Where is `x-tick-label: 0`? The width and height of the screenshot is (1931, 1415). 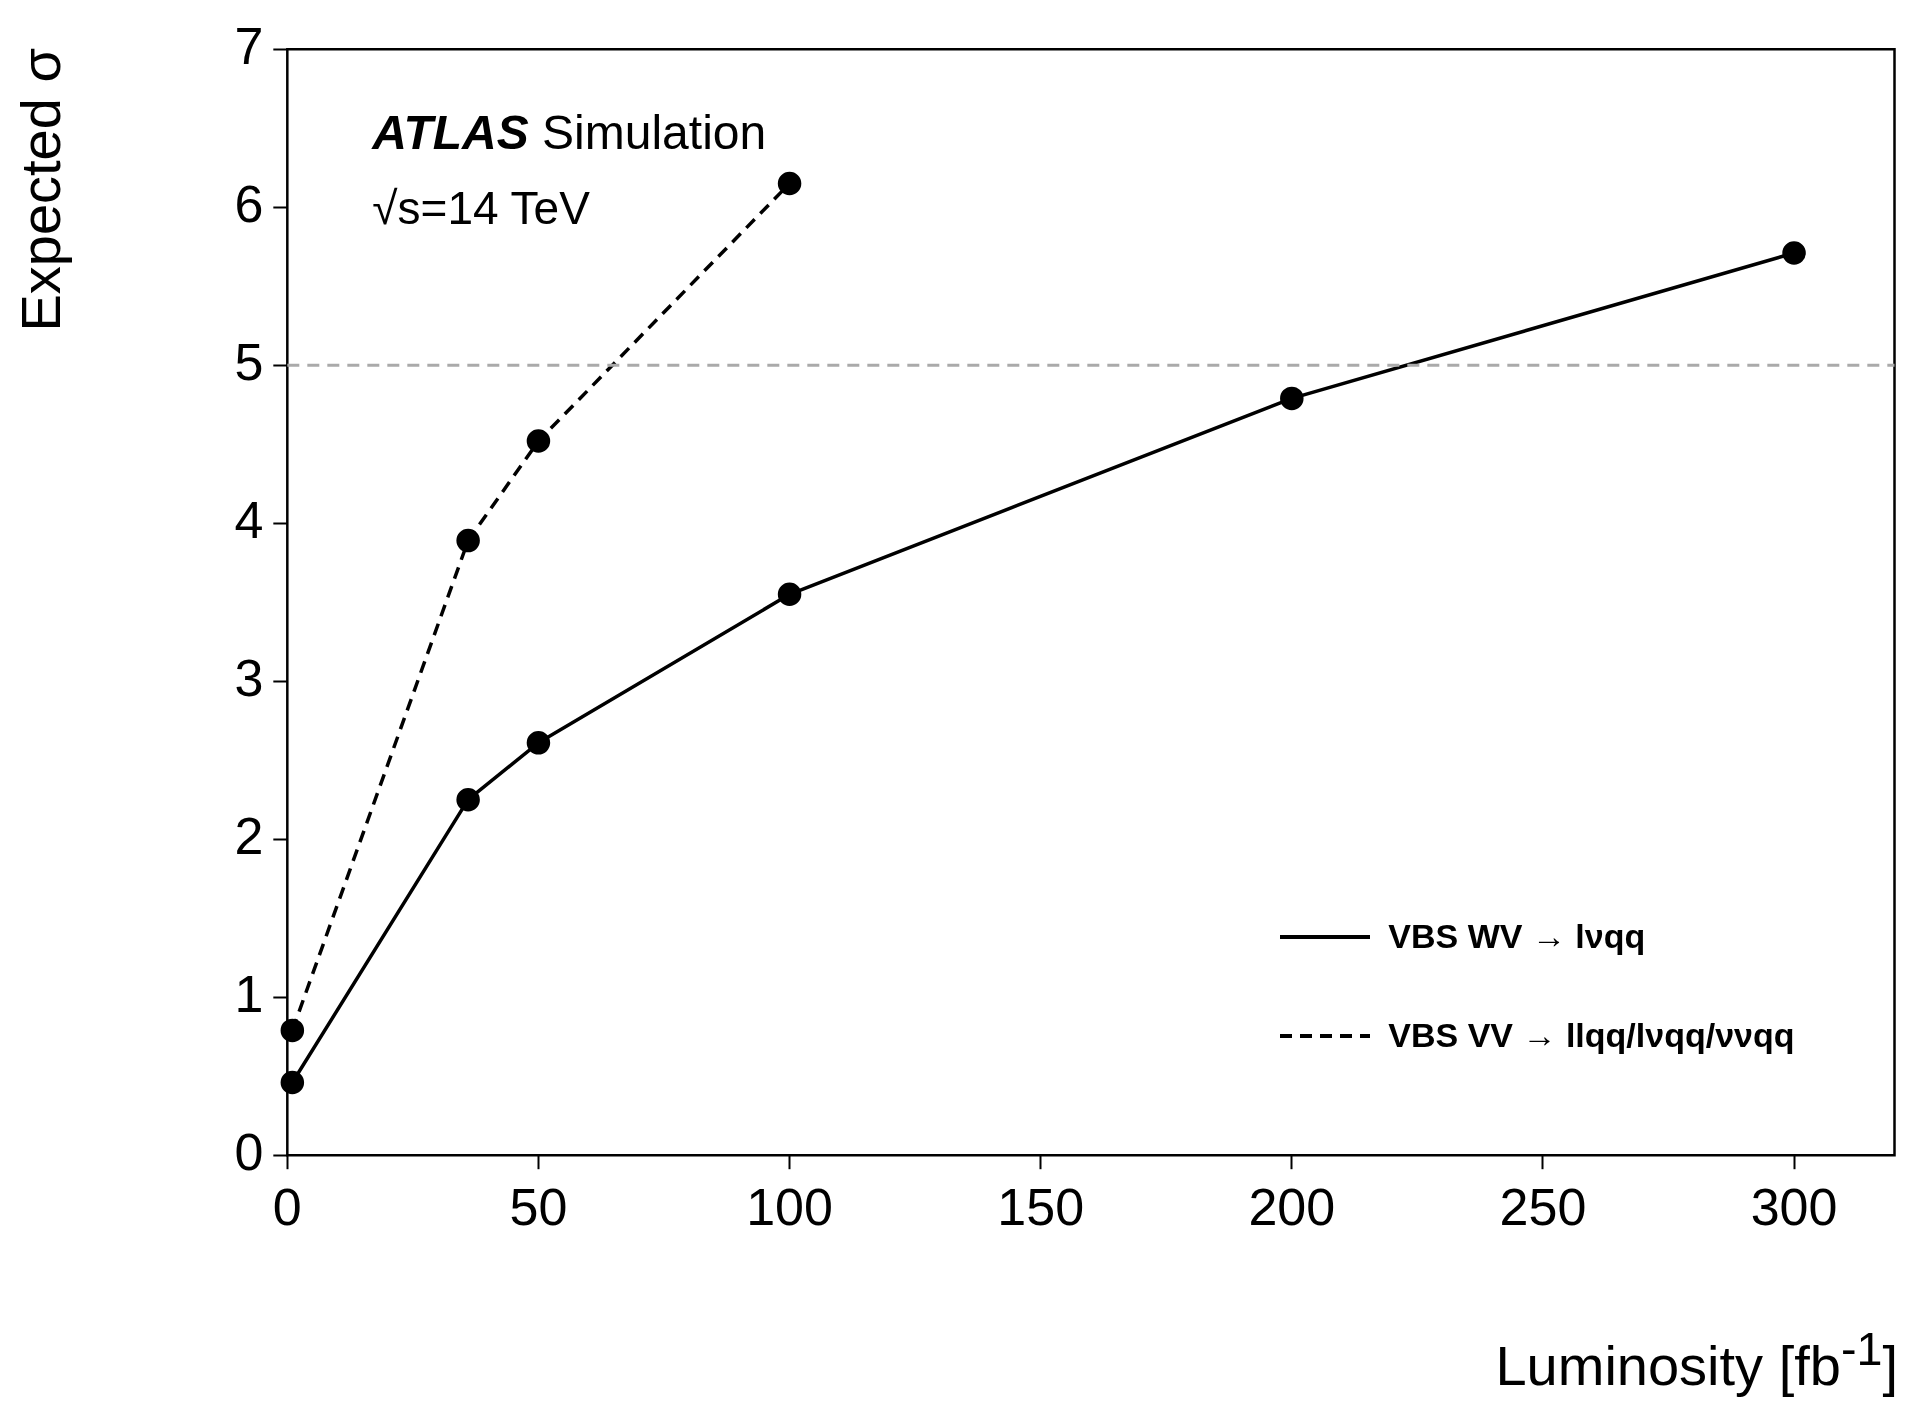 x-tick-label: 0 is located at coordinates (287, 1206).